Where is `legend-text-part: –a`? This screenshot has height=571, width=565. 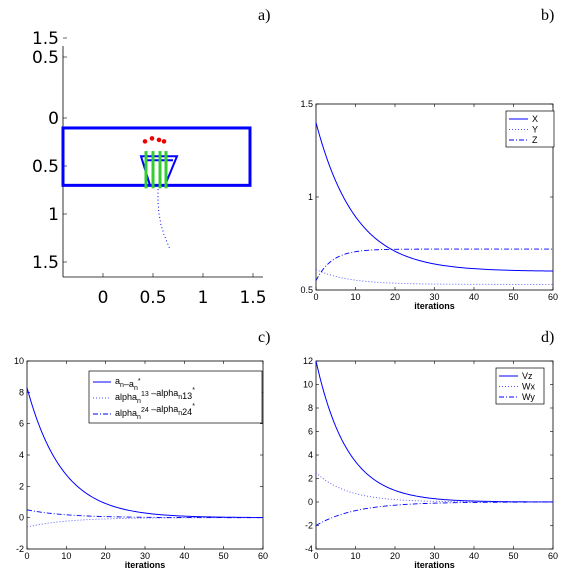 legend-text-part: –a is located at coordinates (129, 384).